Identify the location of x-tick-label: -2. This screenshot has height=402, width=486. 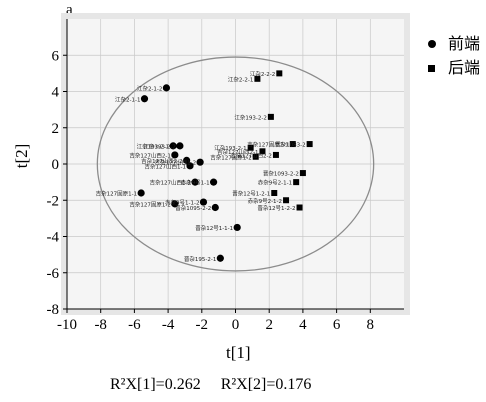
(202, 325).